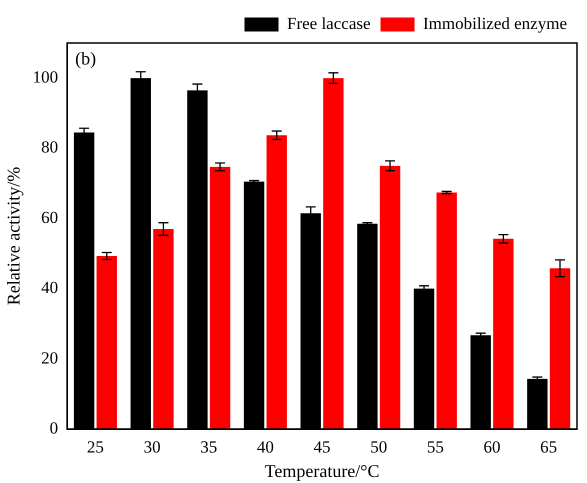 The width and height of the screenshot is (587, 483). I want to click on y-tick-label: 0, so click(54, 428).